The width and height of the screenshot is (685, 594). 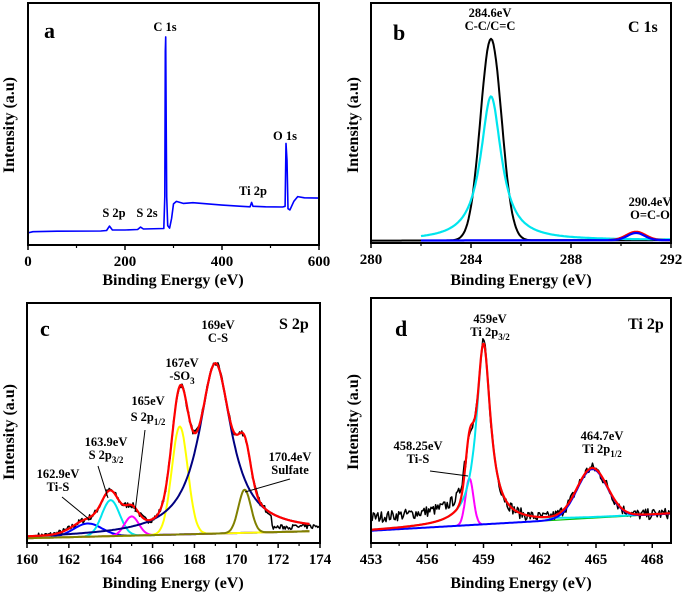 I want to click on annotation-163-9: 163.9eV S 2p3/2, so click(x=106, y=450).